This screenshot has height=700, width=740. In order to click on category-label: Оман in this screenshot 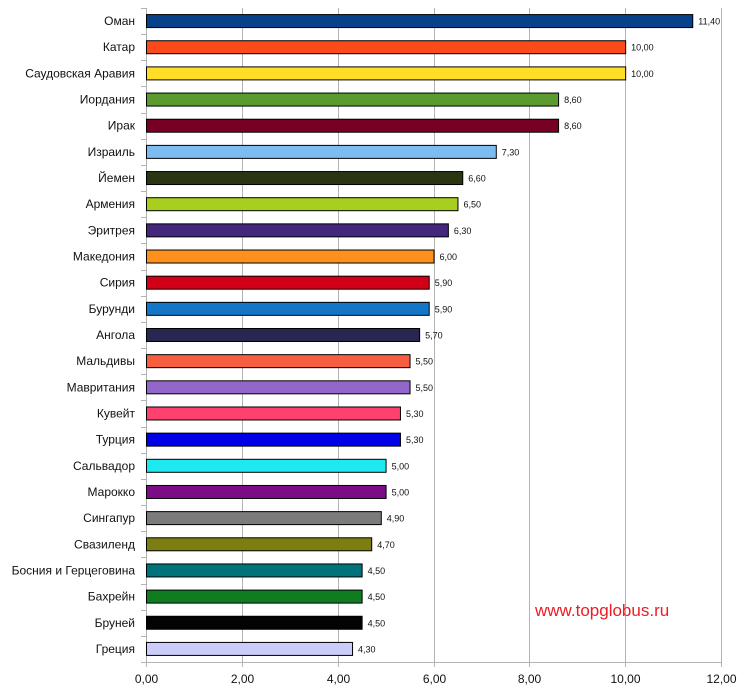, I will do `click(119, 21)`.